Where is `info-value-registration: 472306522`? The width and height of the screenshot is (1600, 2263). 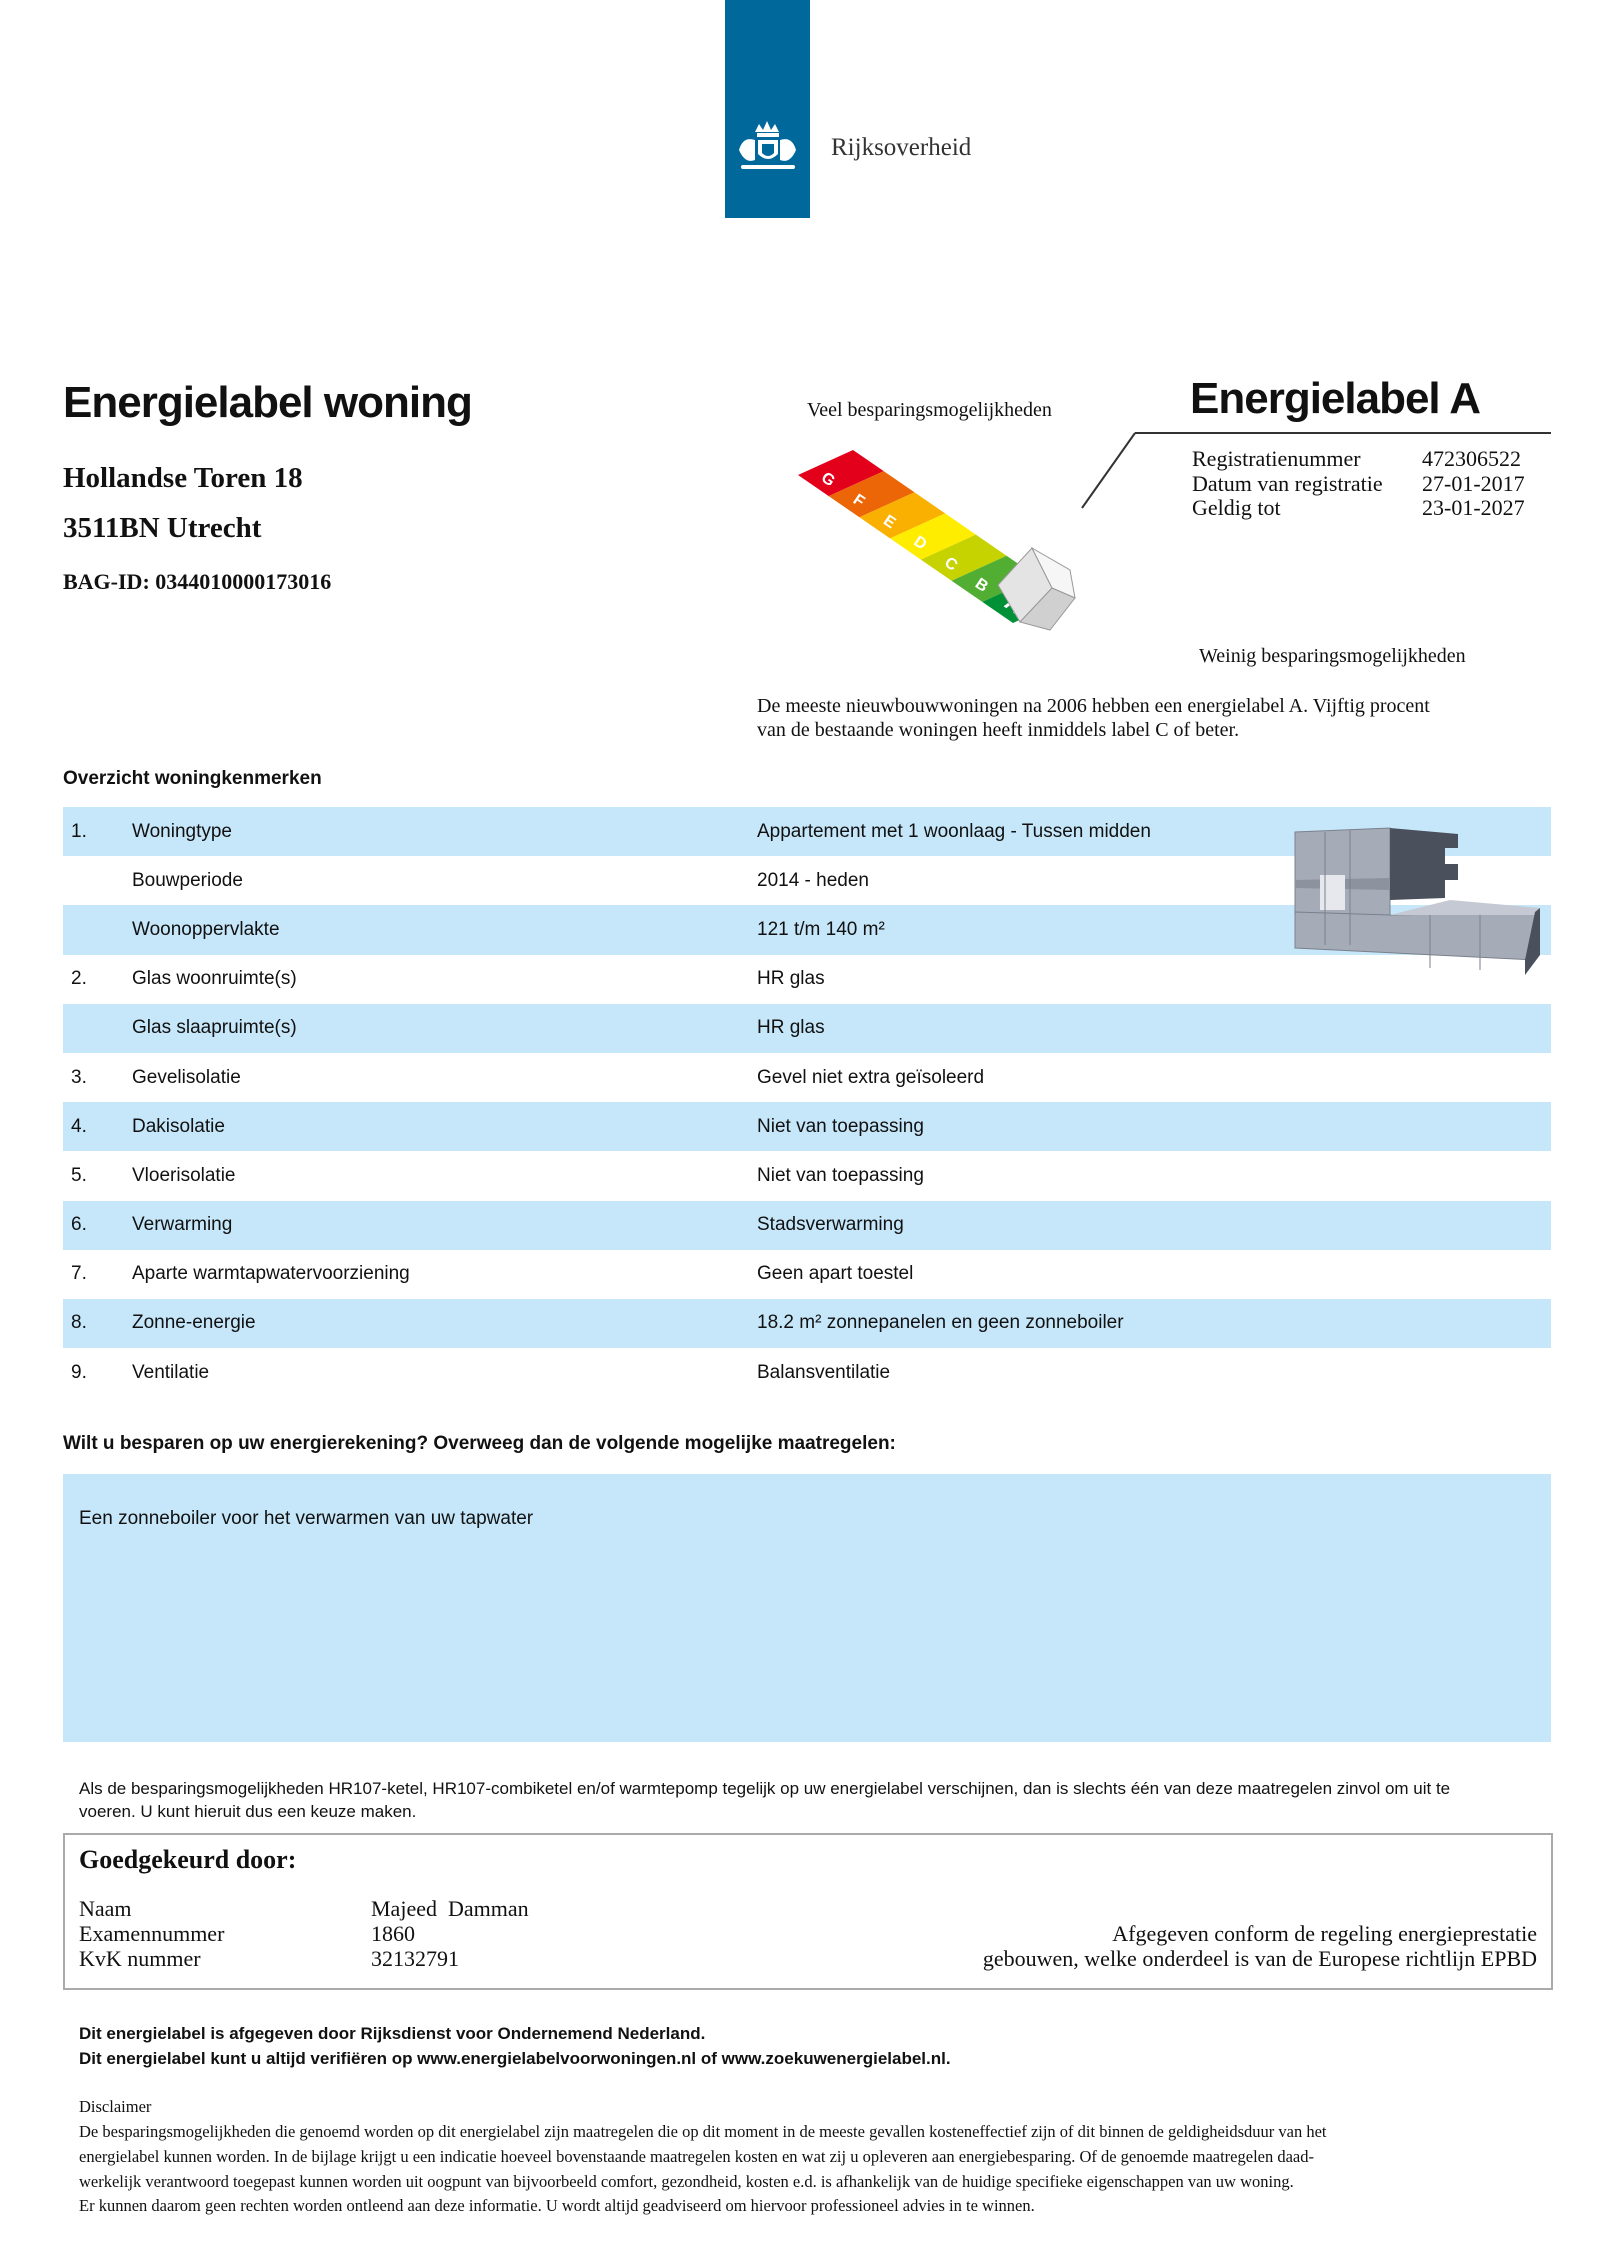
info-value-registration: 472306522 is located at coordinates (1471, 458).